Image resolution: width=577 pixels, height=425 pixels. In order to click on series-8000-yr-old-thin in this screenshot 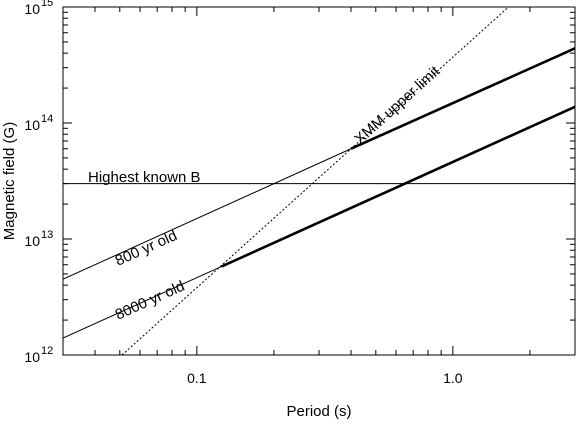, I will do `click(142, 302)`.